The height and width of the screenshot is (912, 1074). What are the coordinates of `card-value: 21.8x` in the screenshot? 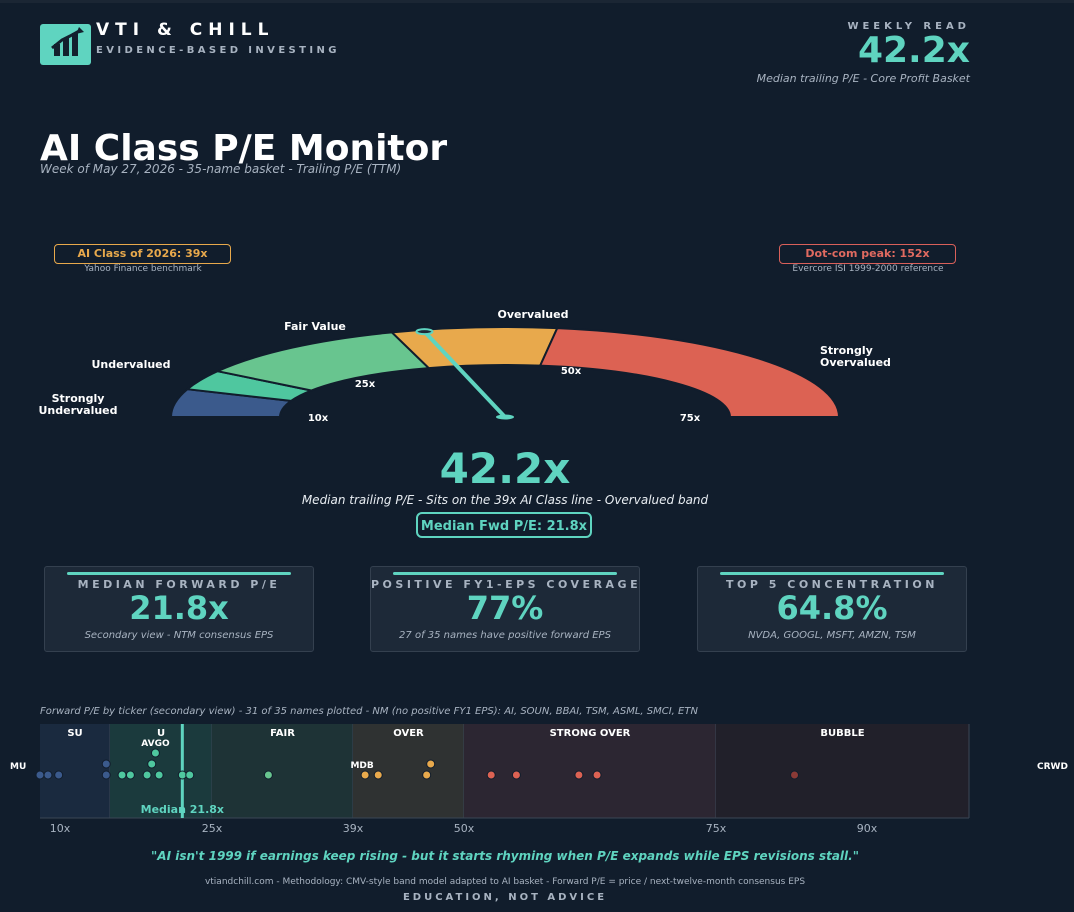 It's located at (179, 608).